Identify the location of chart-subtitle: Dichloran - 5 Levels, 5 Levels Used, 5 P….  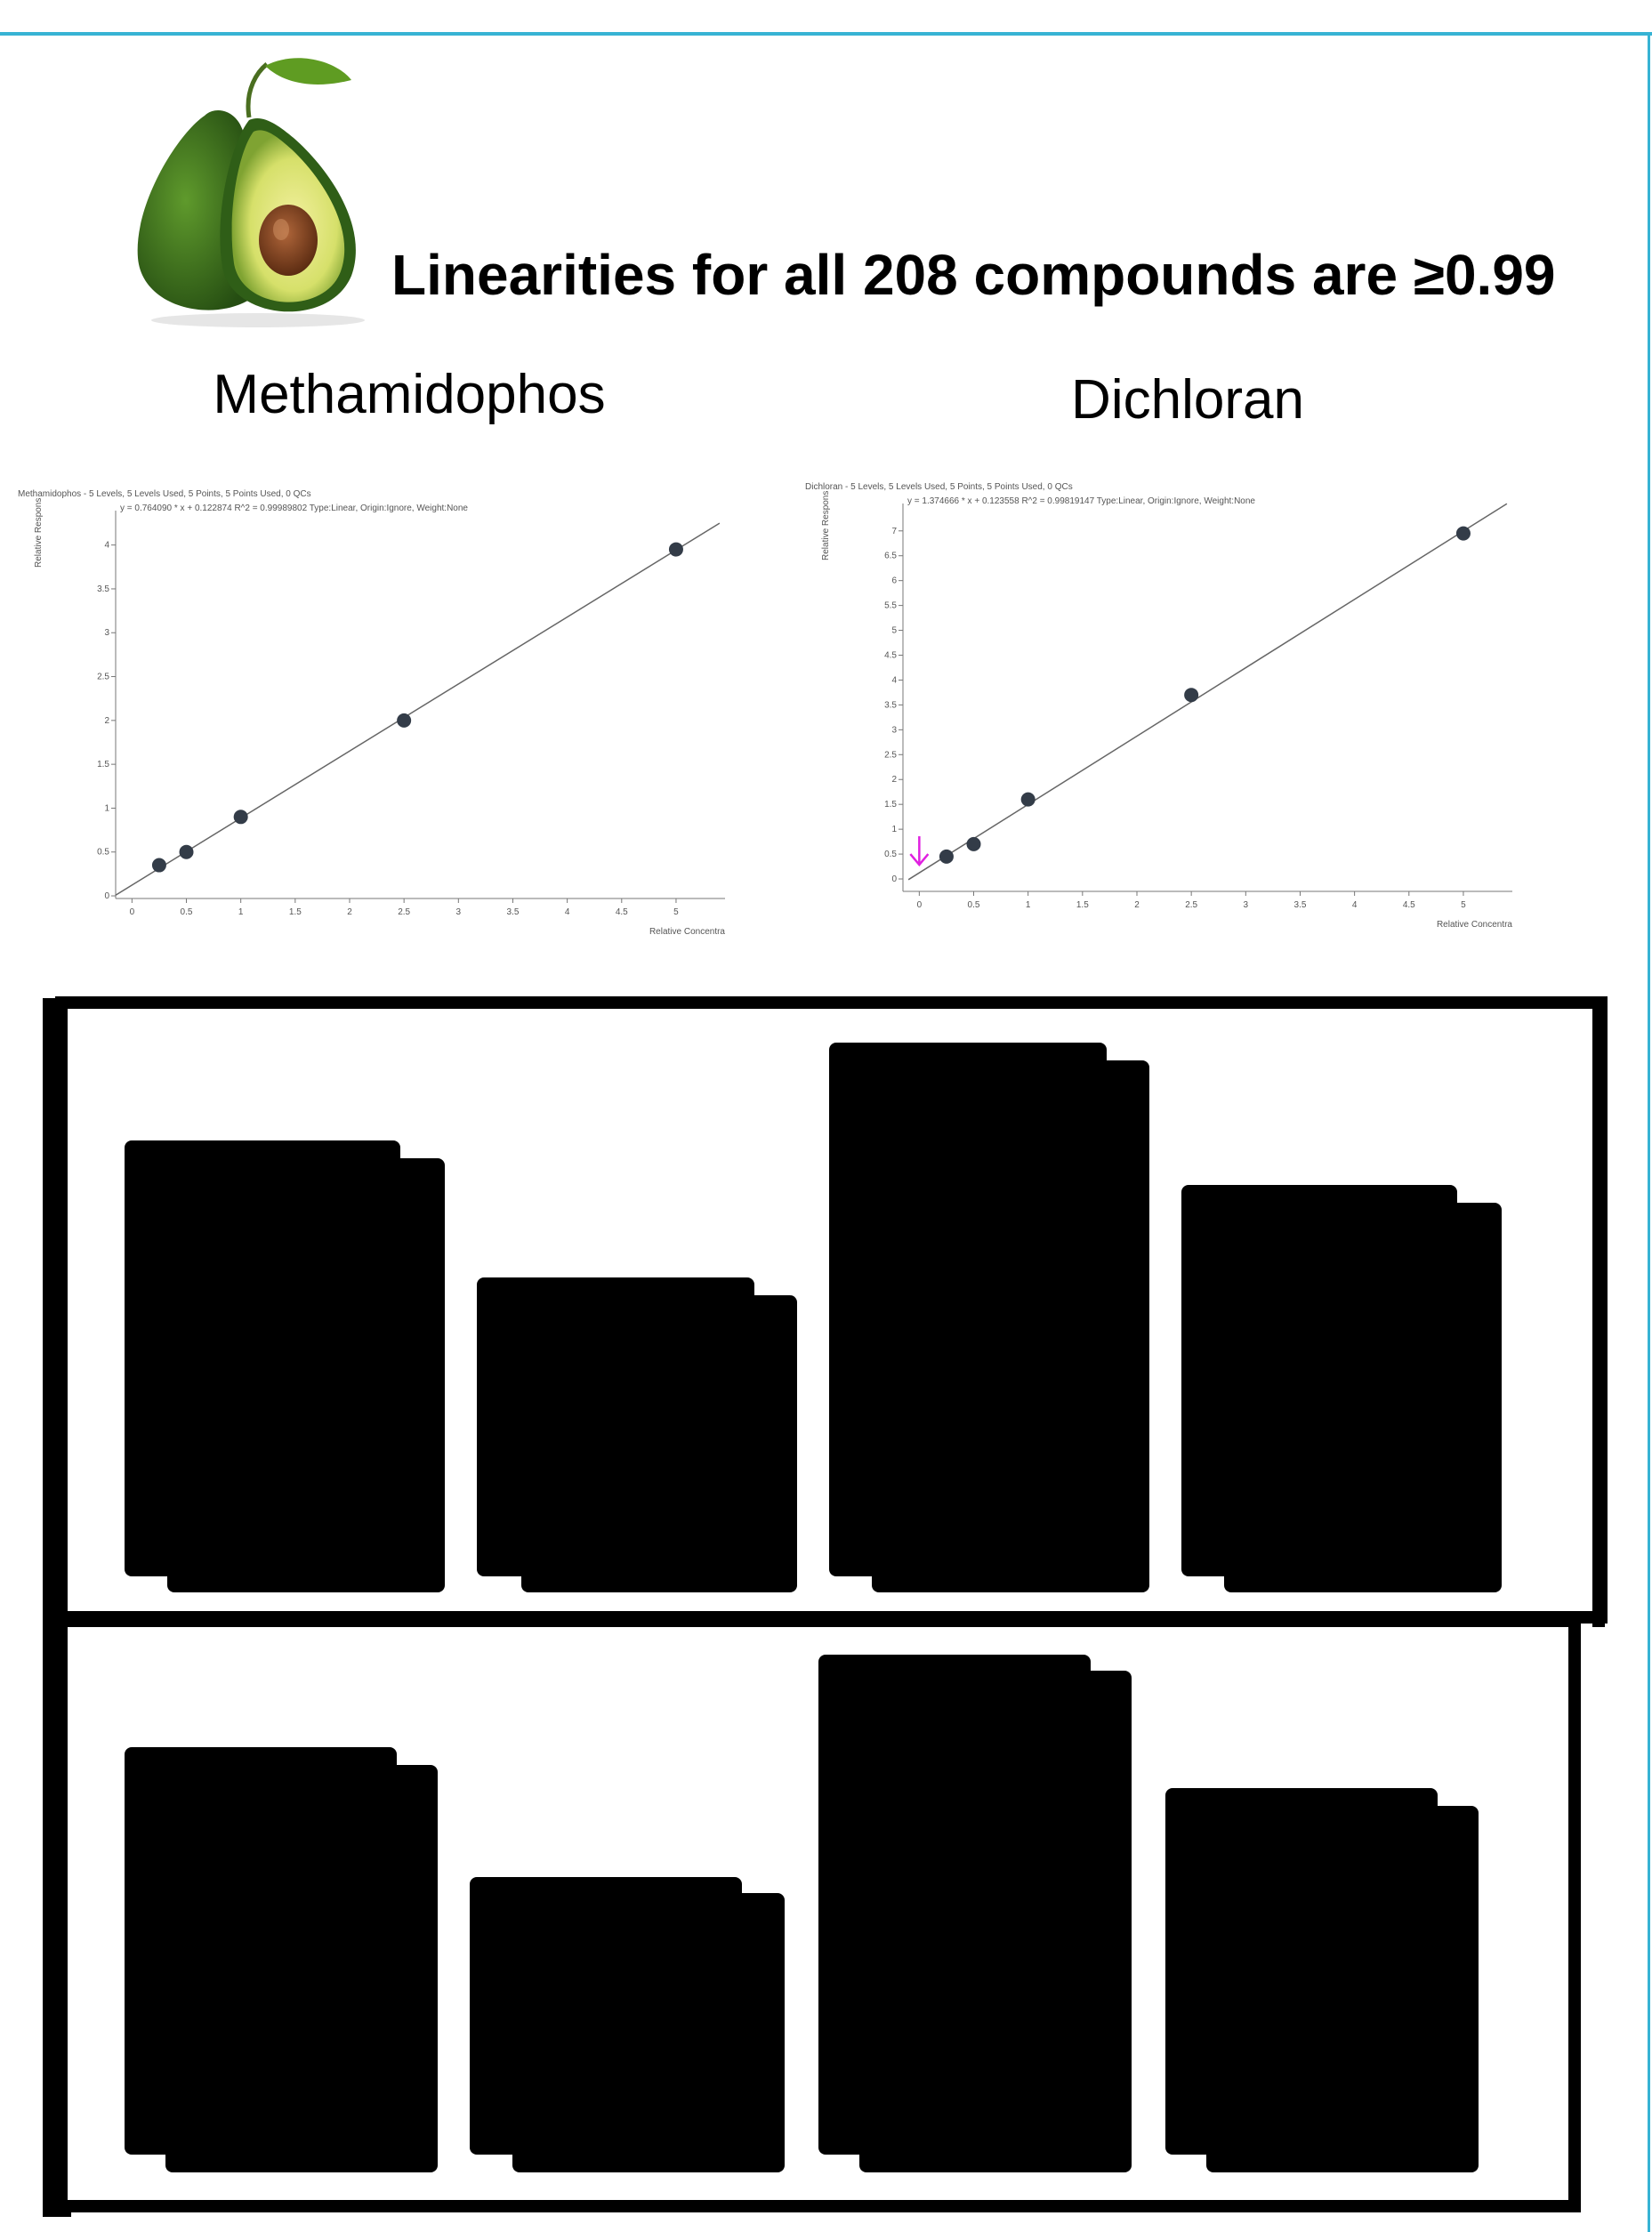
(939, 487).